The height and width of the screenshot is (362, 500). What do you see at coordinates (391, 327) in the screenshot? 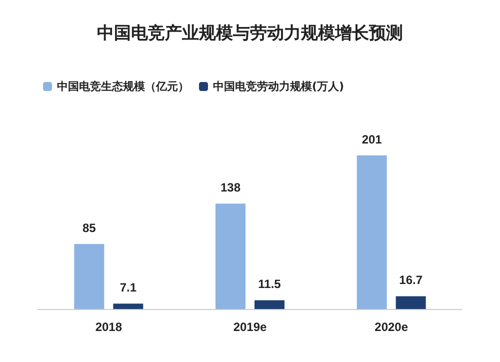
I see `x-tick-label: 2020e` at bounding box center [391, 327].